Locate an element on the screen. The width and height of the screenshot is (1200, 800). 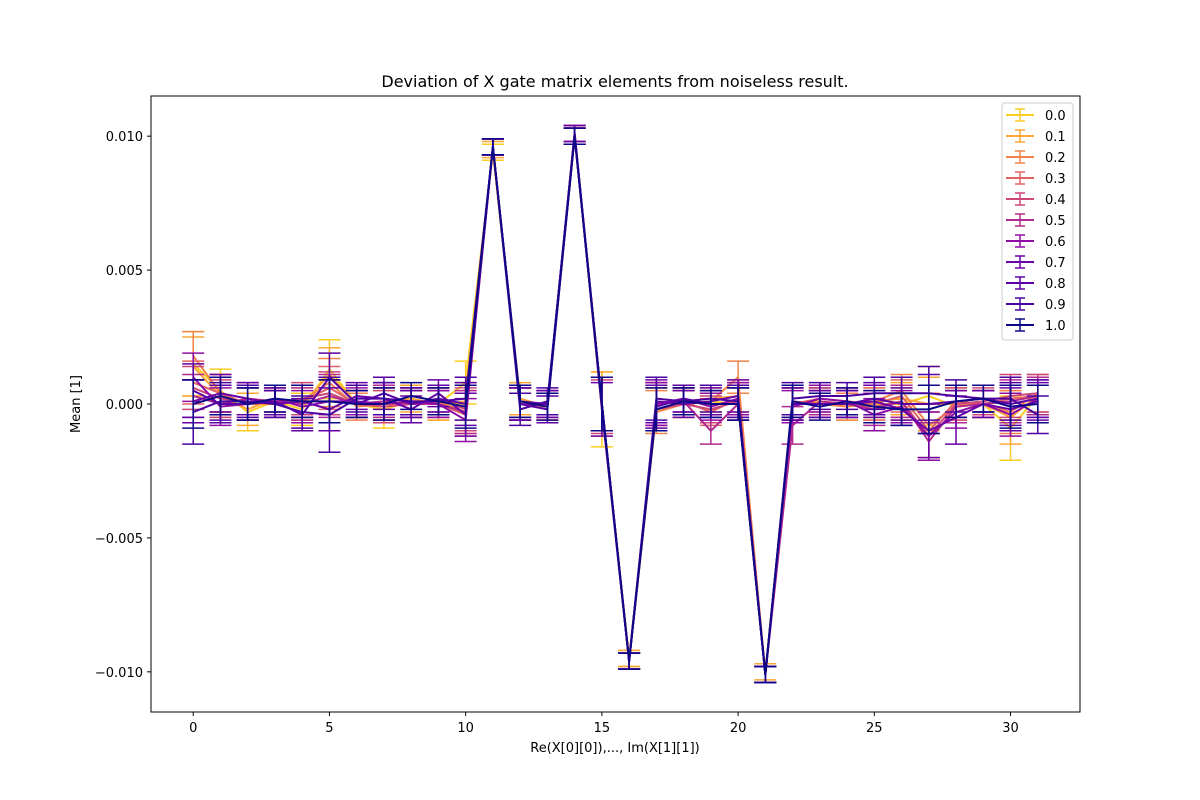
legend-entry: 0.3 is located at coordinates (1036, 179).